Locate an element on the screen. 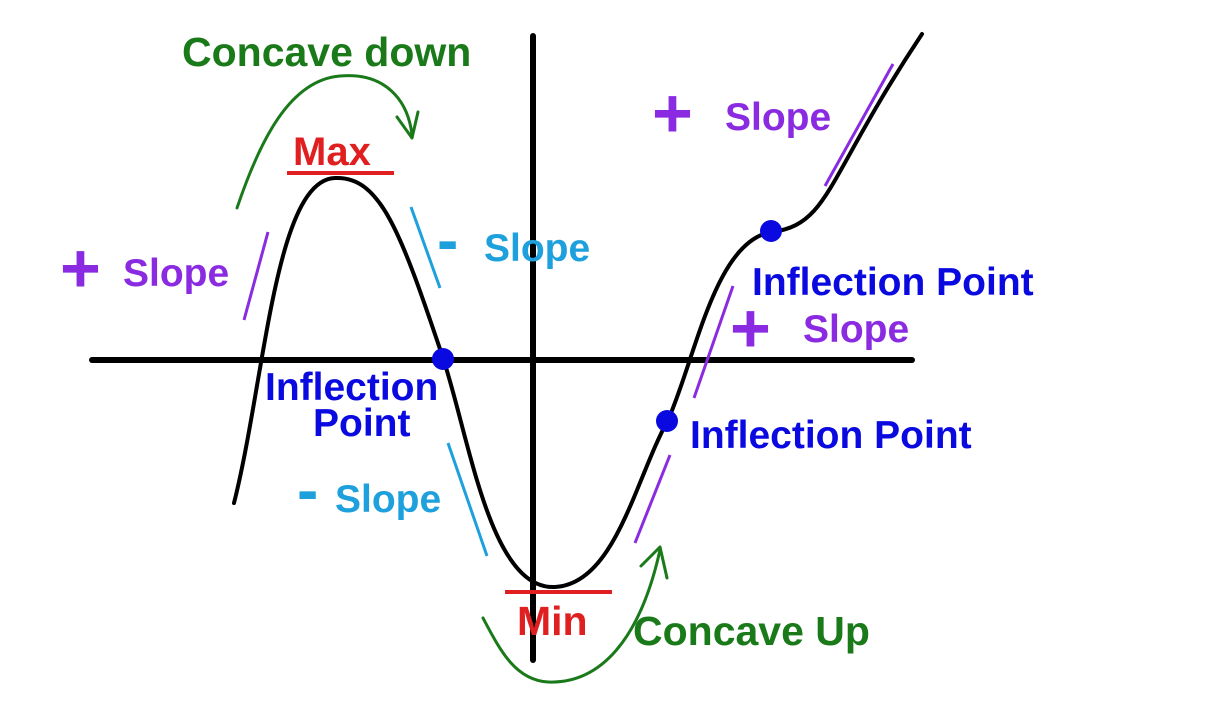  minus-sign-lower: - is located at coordinates (307, 490).